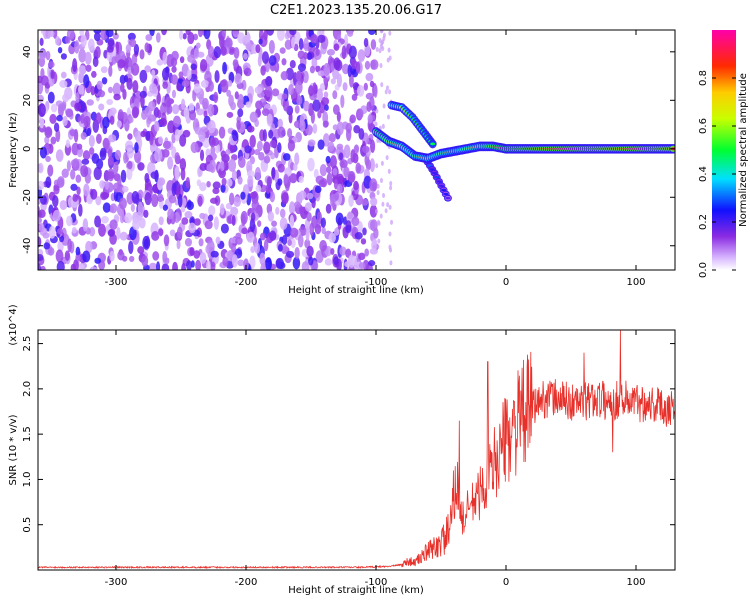  I want to click on snr-x-label: Height of straight line (km), so click(356, 590).